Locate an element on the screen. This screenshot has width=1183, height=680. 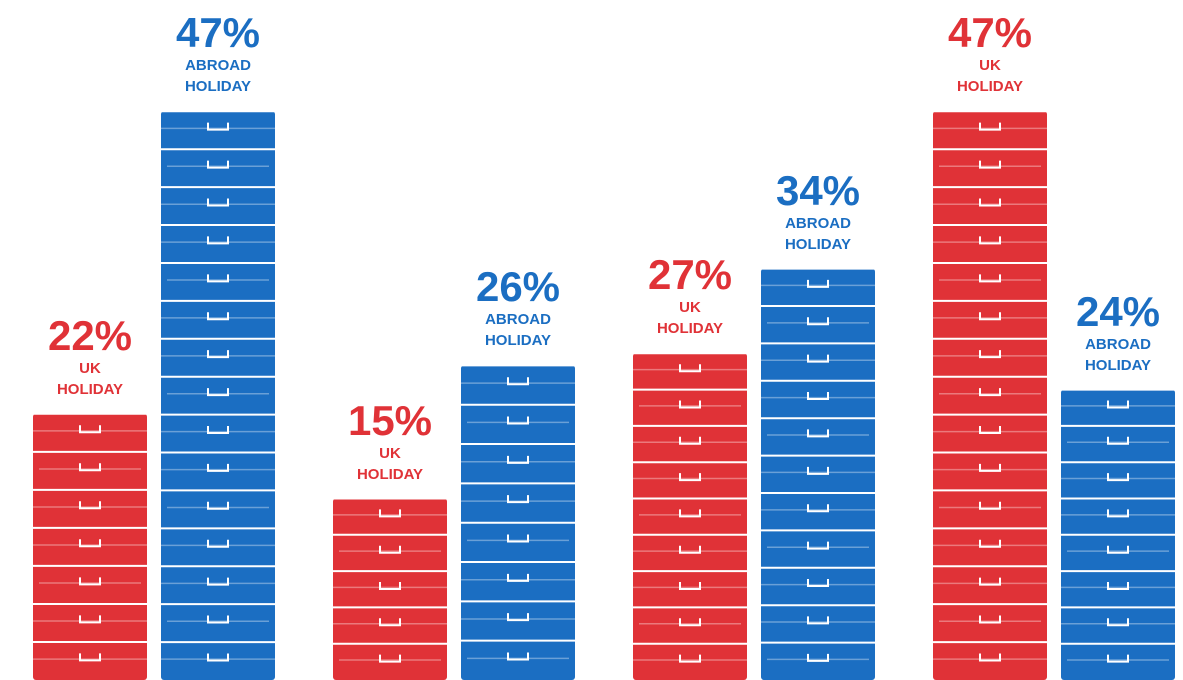
value-label: 22% is located at coordinates (90, 335).